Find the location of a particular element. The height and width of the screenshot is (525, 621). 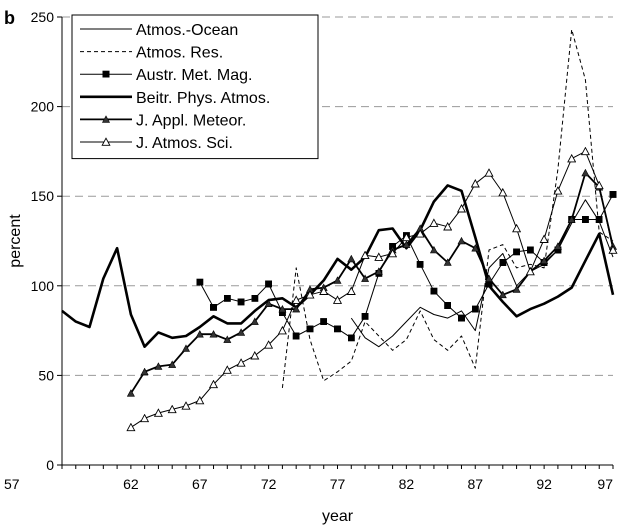

legend-label-austr-met-mag: Austr. Met. Mag. is located at coordinates (194, 75).